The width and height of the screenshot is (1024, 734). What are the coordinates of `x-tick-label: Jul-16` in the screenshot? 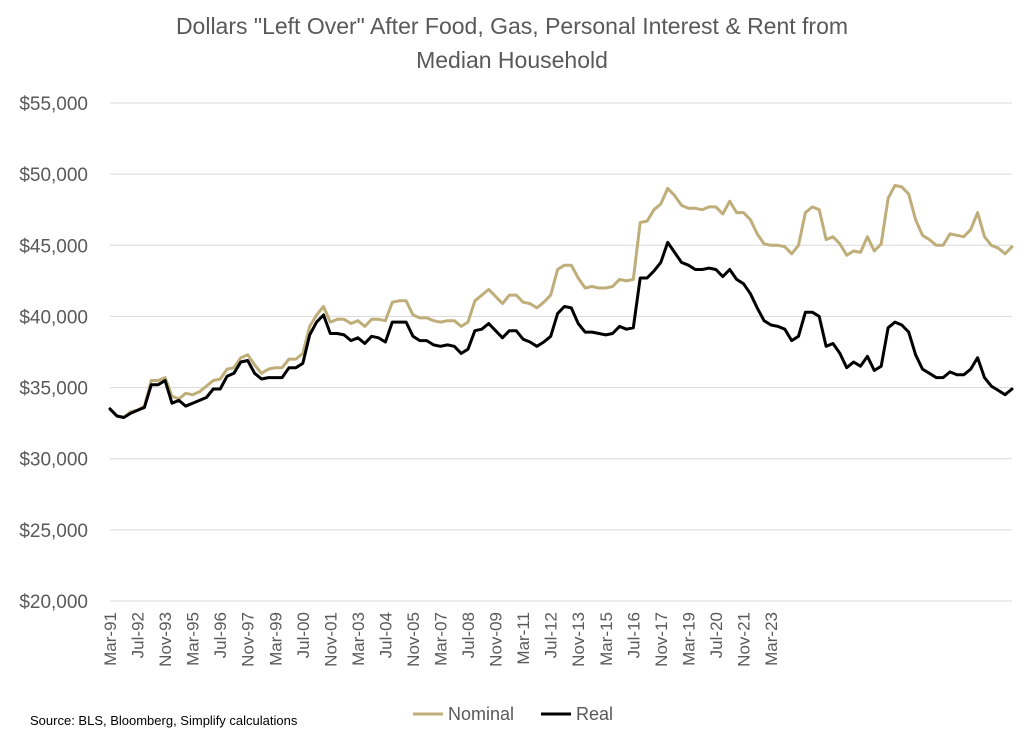 It's located at (633, 635).